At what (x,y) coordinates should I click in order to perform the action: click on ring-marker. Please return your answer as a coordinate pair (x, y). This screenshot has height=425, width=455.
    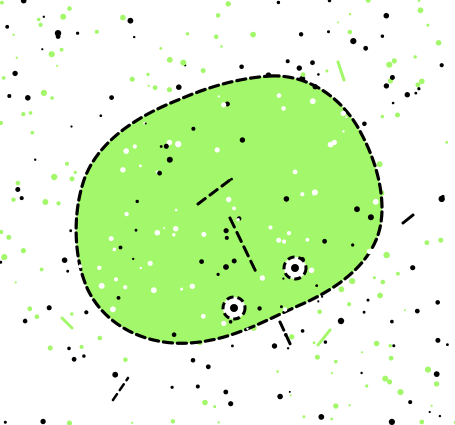
    Looking at the image, I should click on (295, 268).